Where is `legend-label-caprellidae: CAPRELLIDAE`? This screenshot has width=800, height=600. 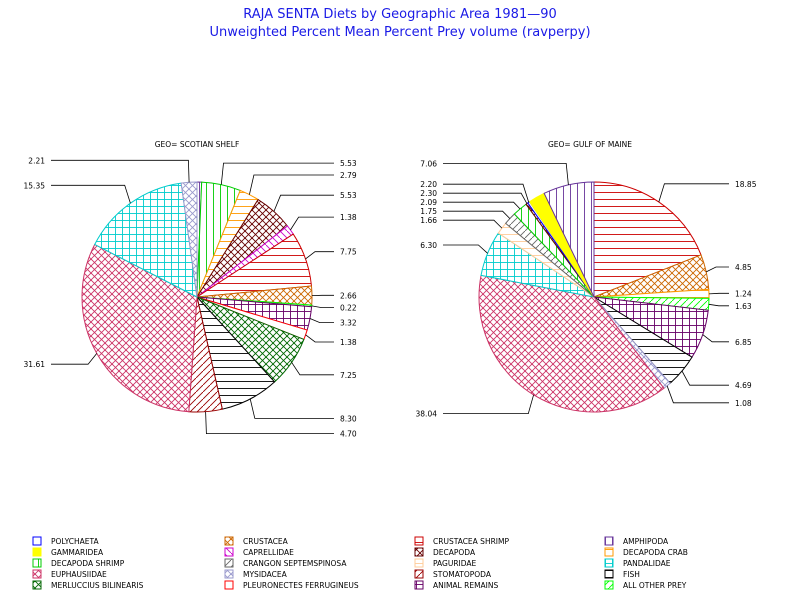
legend-label-caprellidae: CAPRELLIDAE is located at coordinates (268, 552).